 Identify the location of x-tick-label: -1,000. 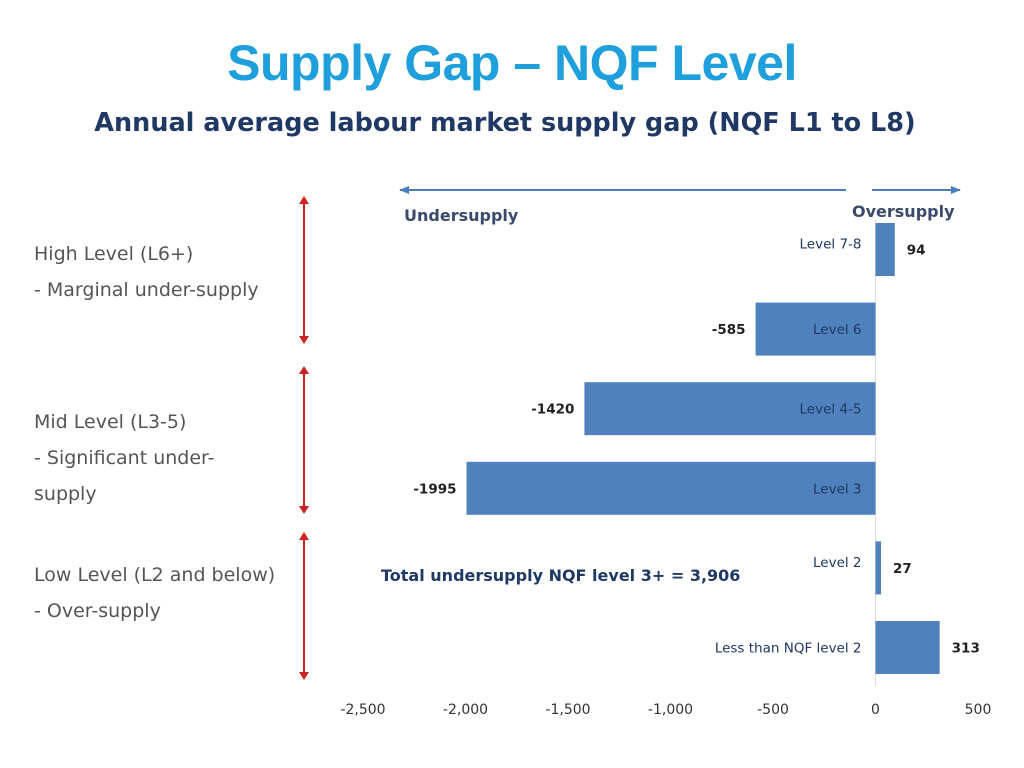
(670, 710).